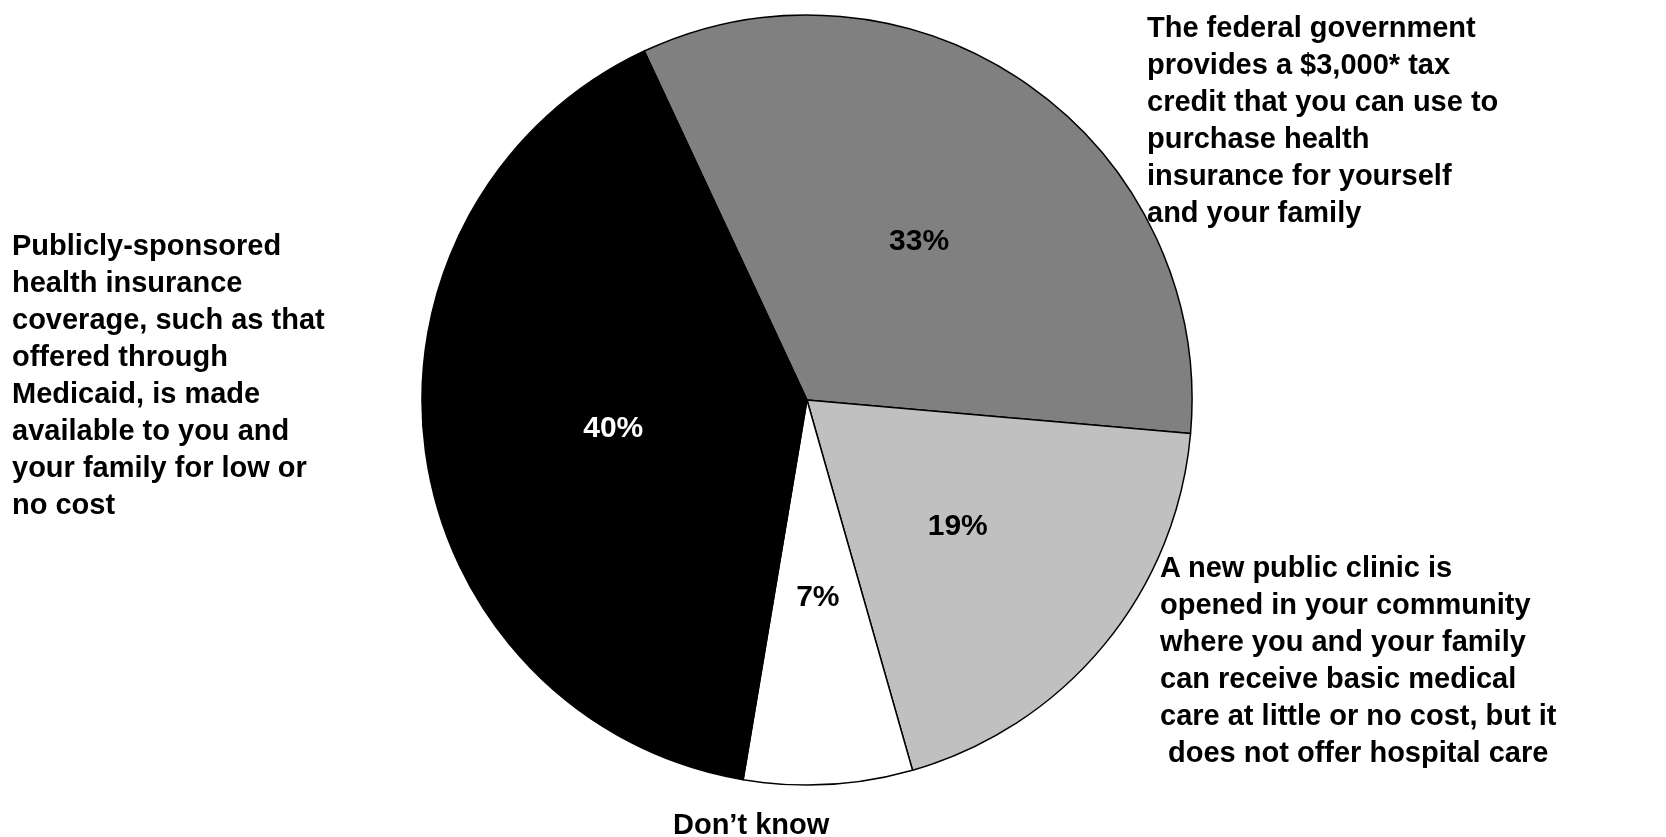 This screenshot has width=1666, height=837. What do you see at coordinates (919, 240) in the screenshot?
I see `data-label: 33%` at bounding box center [919, 240].